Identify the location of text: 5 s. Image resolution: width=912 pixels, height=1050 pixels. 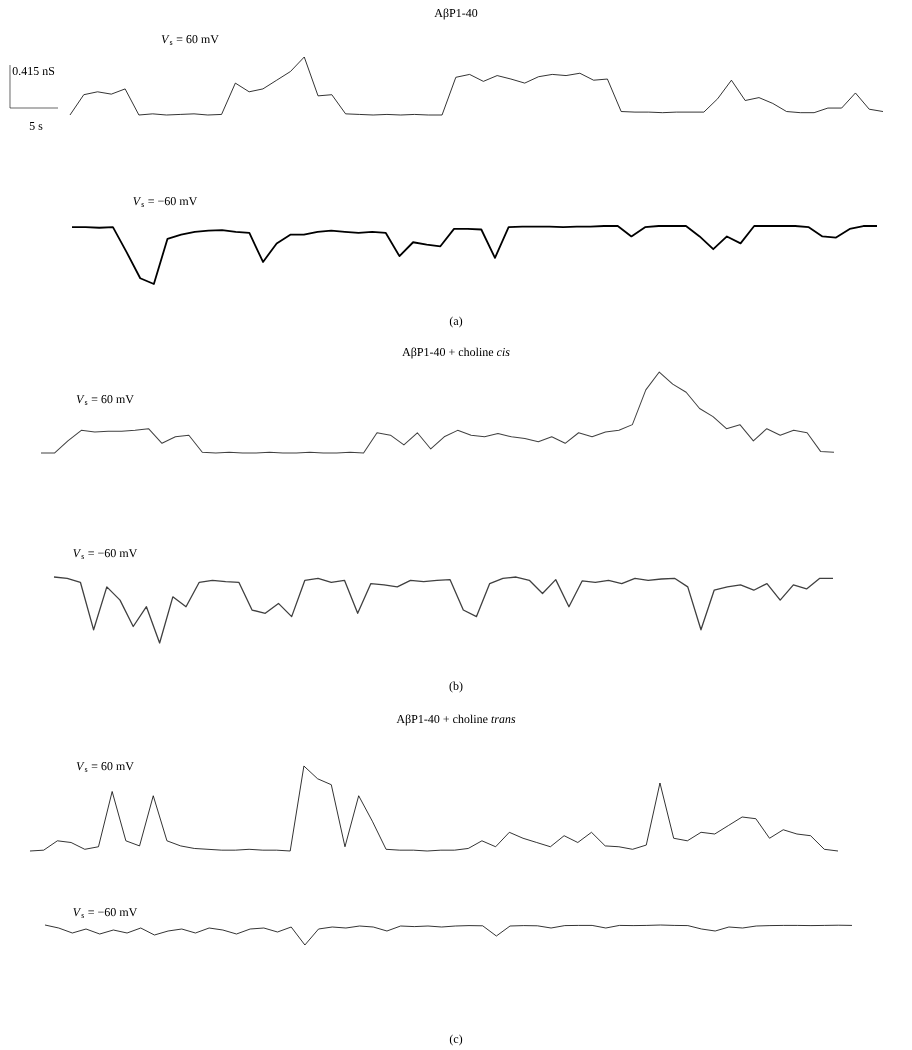
(36, 126).